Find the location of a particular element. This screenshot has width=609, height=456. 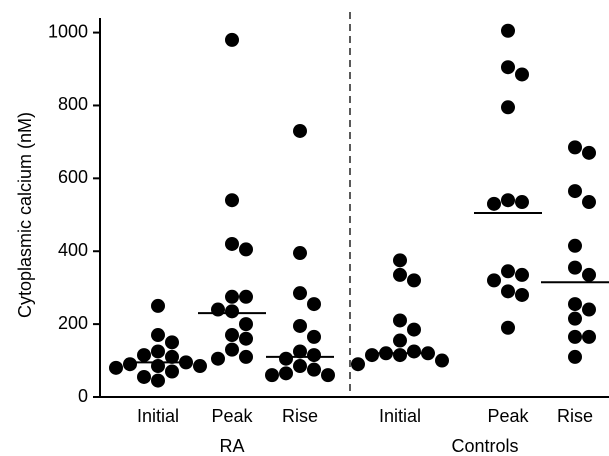

y-tick-label: 800 is located at coordinates (73, 104).